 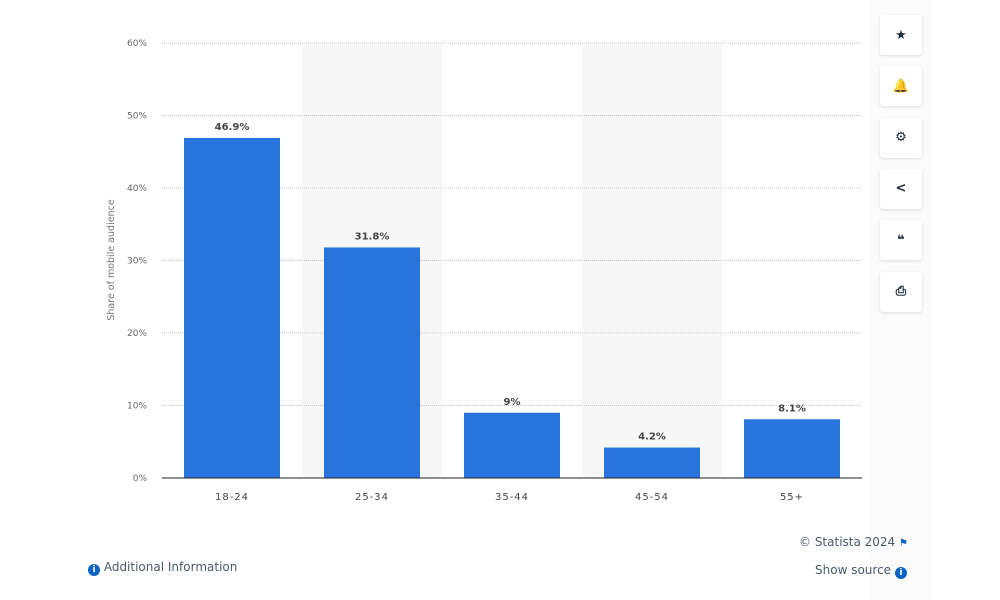 I want to click on favorite-button: ★, so click(x=901, y=35).